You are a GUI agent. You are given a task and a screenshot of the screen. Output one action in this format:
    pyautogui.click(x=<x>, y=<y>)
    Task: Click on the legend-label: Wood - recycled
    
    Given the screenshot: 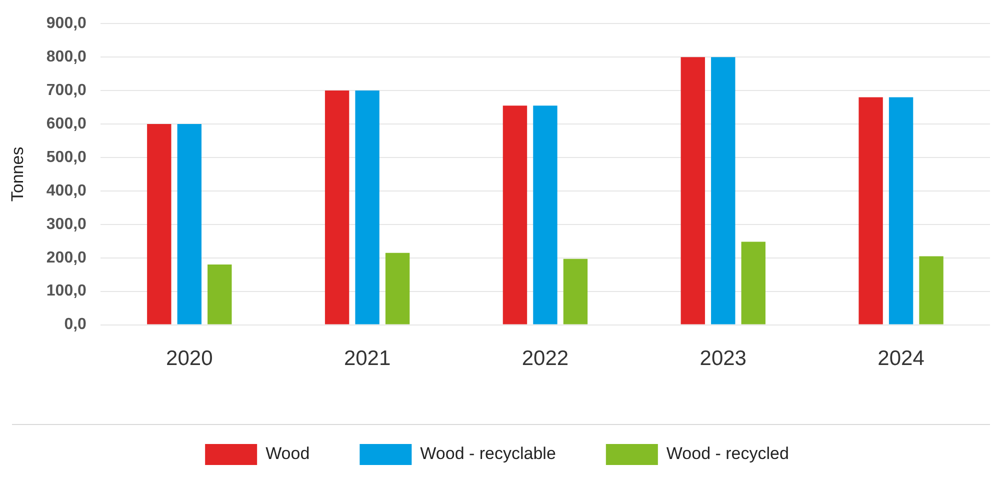 What is the action you would take?
    pyautogui.click(x=727, y=454)
    